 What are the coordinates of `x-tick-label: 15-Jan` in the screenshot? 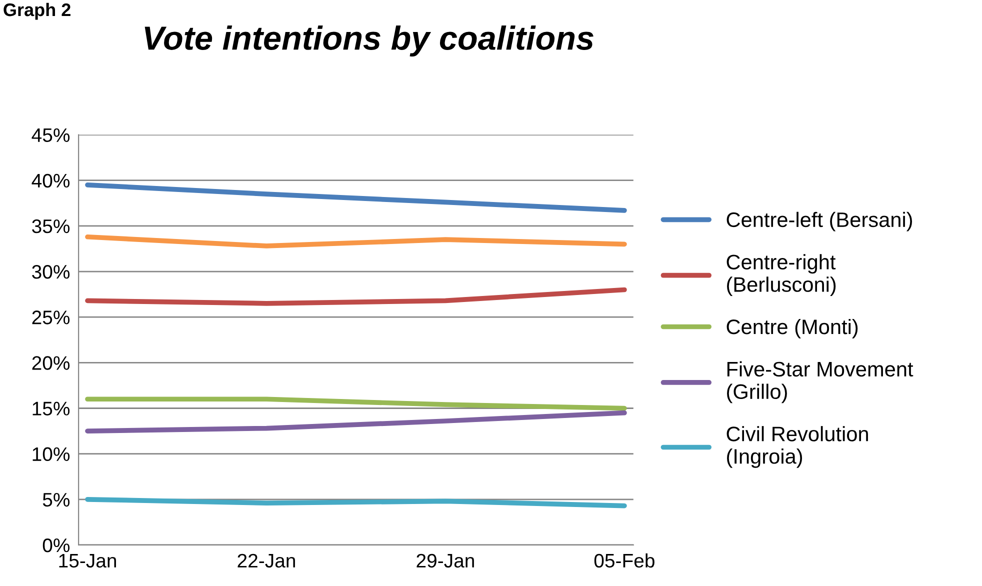 It's located at (87, 561).